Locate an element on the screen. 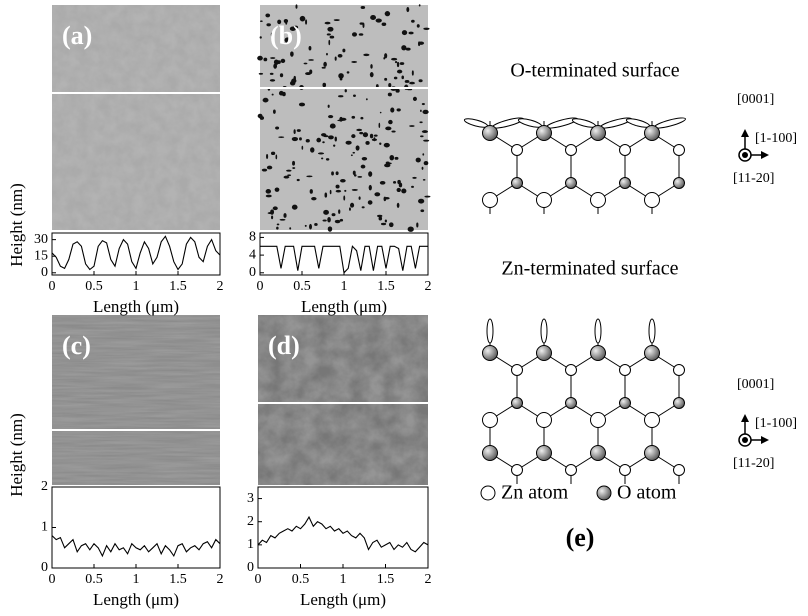 This screenshot has width=808, height=616. direction-label: [1-100] is located at coordinates (776, 423).